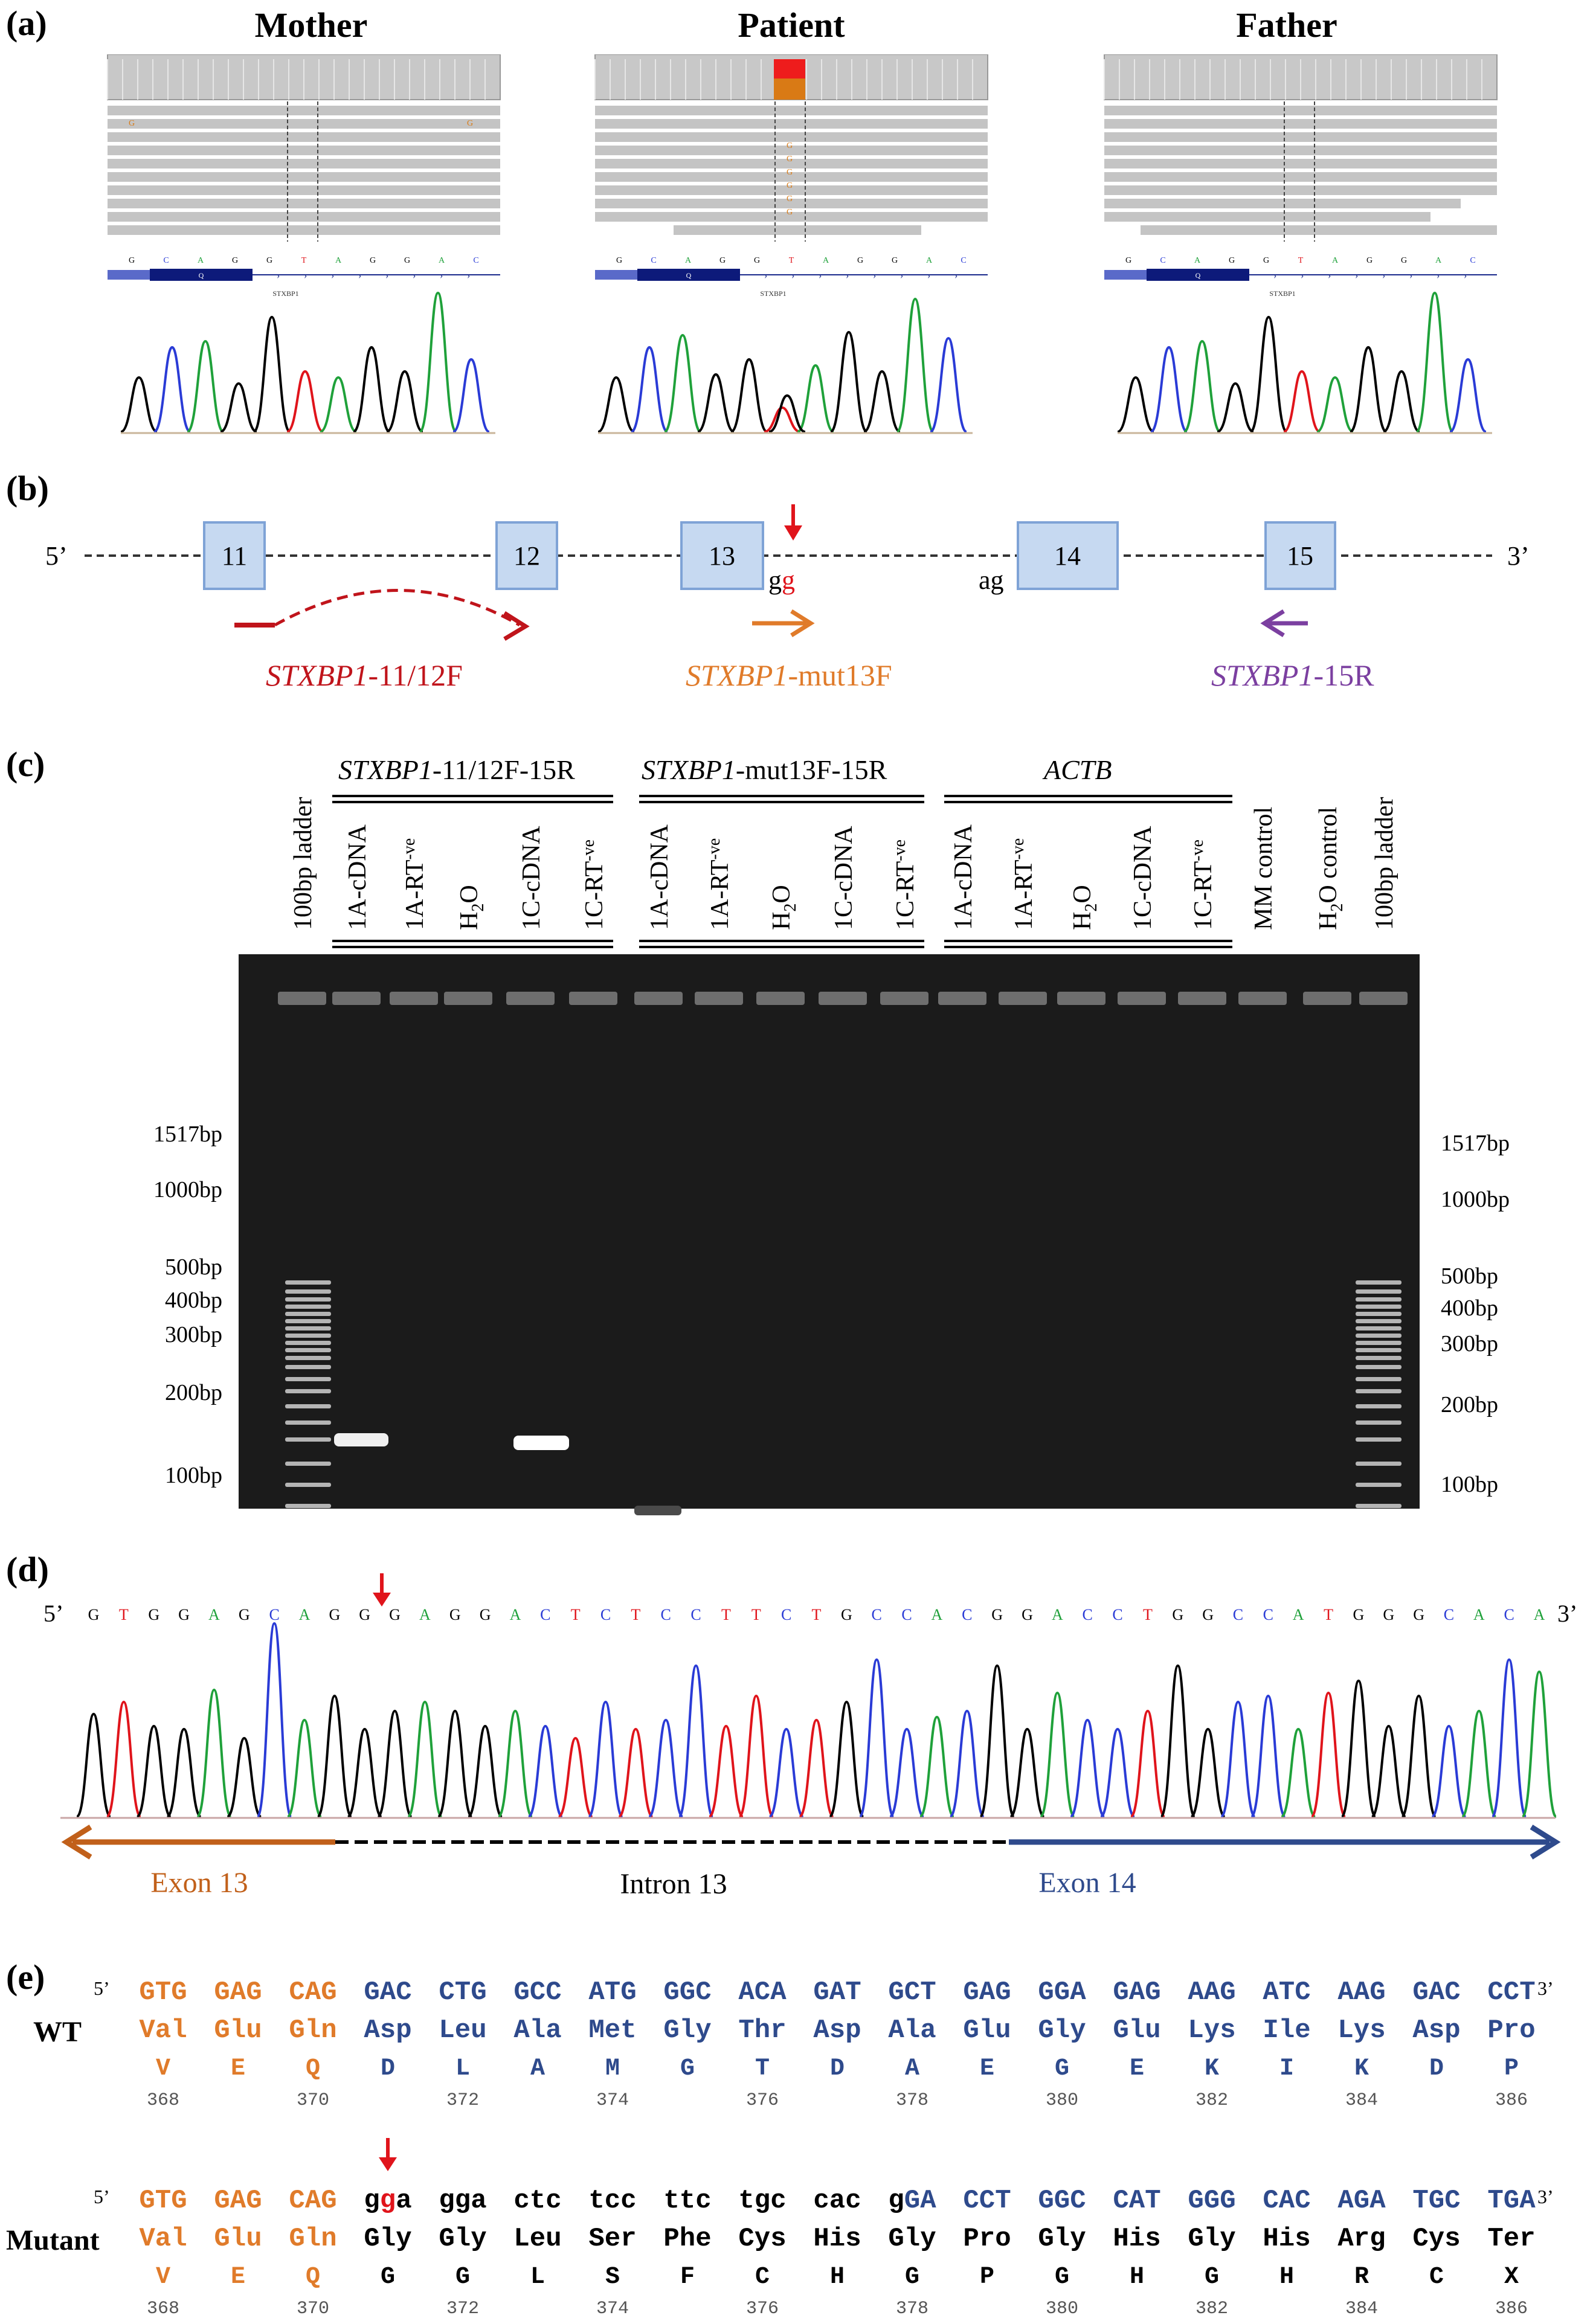 The image size is (1593, 2324). Describe the element at coordinates (837, 2068) in the screenshot. I see `amino-acid-1: D` at that location.